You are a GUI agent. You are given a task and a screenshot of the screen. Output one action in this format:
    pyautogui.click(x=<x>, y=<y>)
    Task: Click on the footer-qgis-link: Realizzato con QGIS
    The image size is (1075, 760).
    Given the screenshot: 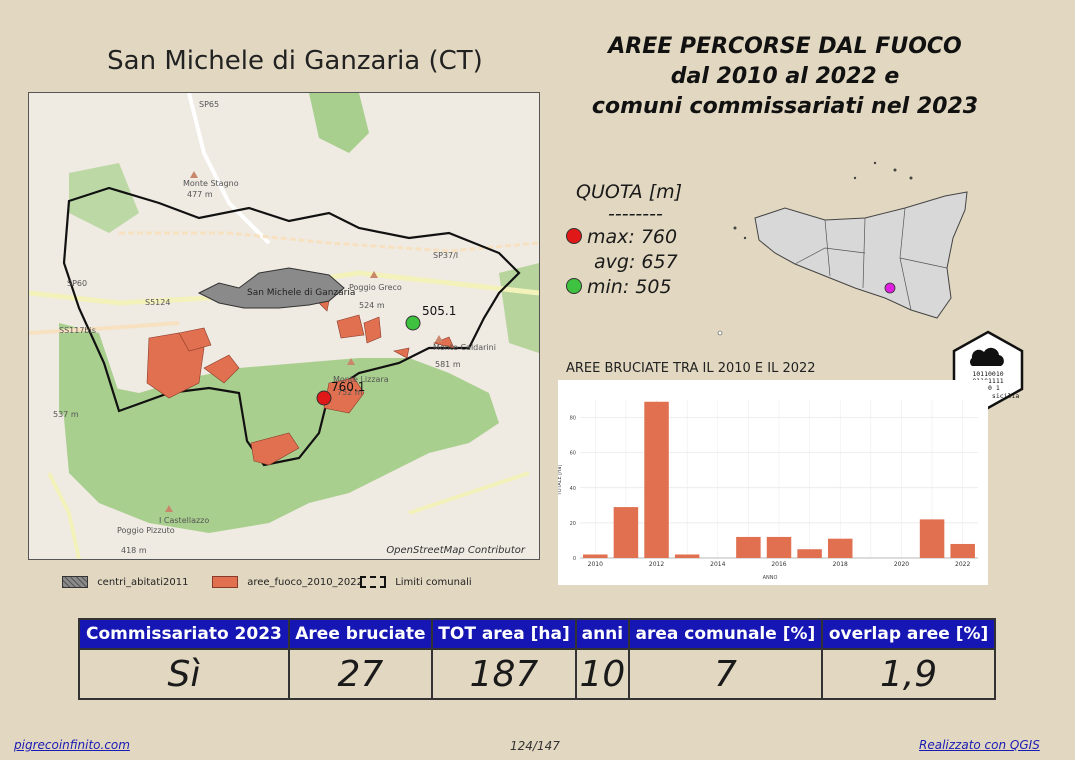 What is the action you would take?
    pyautogui.click(x=979, y=745)
    